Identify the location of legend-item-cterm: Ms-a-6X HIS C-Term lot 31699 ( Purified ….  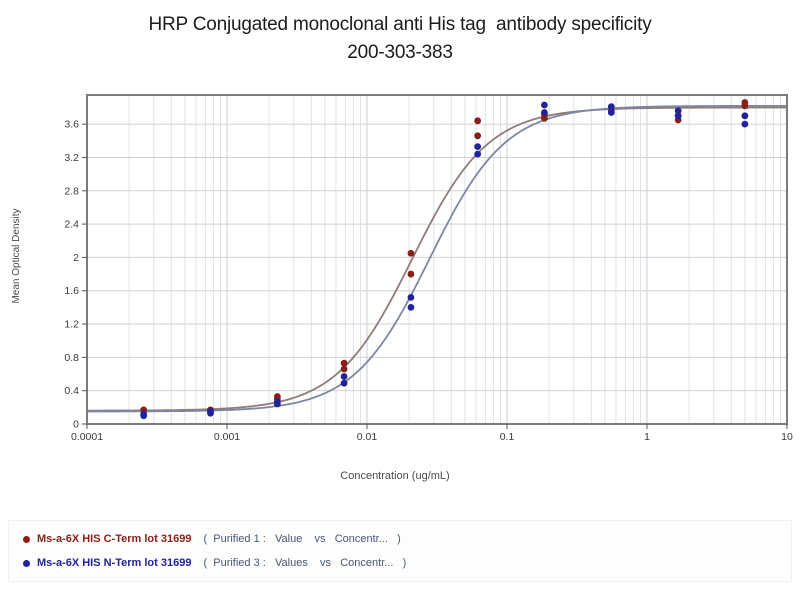
(212, 539).